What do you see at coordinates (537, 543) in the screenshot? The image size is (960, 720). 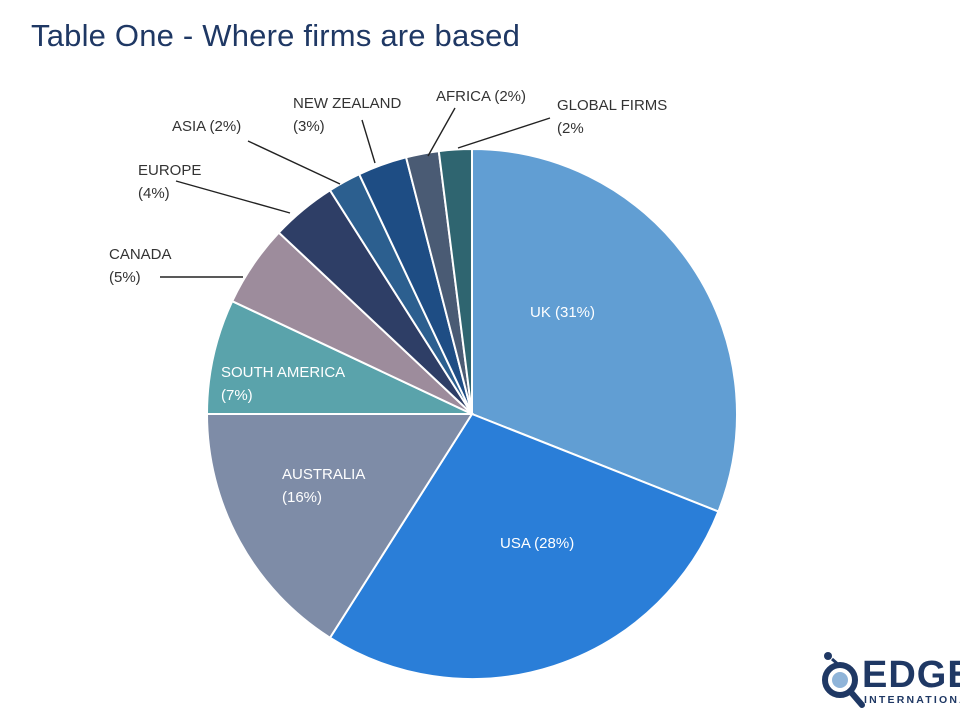 I see `slice-label-1: USA (28%)` at bounding box center [537, 543].